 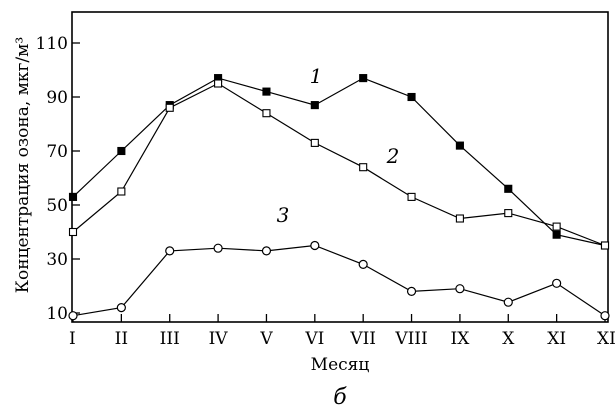 What do you see at coordinates (57, 98) in the screenshot?
I see `y-tick-label: 90` at bounding box center [57, 98].